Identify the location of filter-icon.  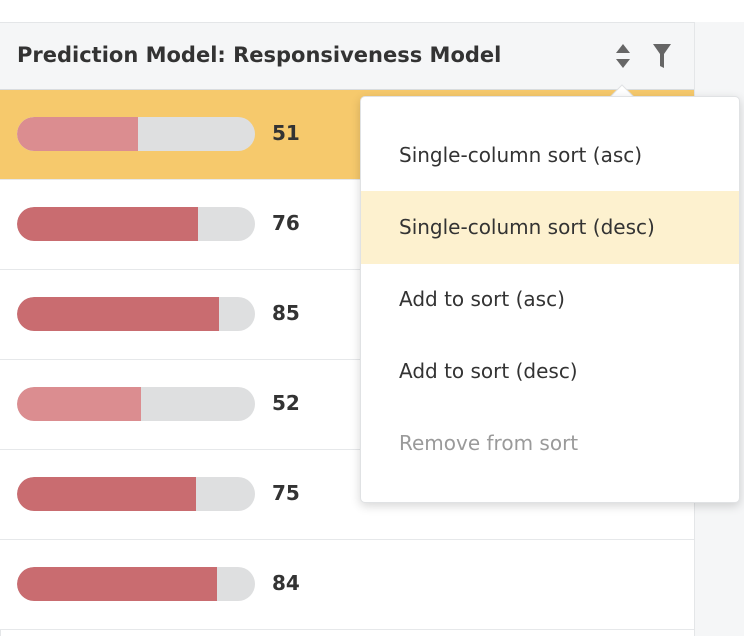
(662, 56).